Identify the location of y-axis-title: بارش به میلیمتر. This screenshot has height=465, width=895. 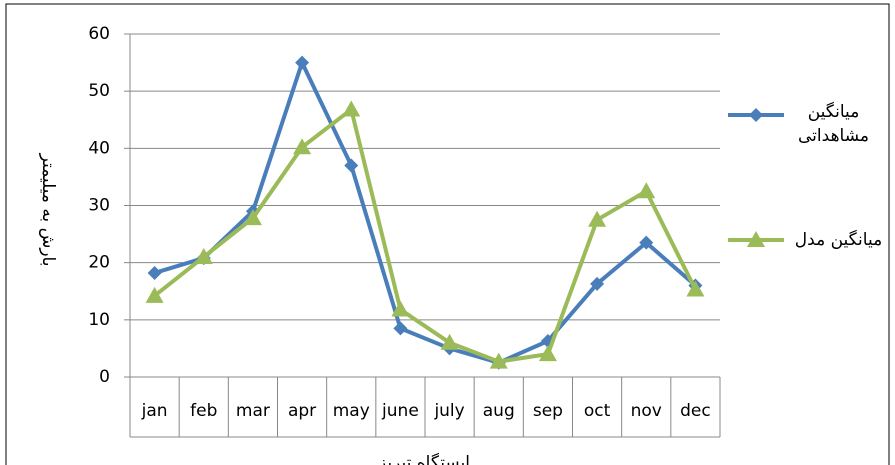
(48, 210).